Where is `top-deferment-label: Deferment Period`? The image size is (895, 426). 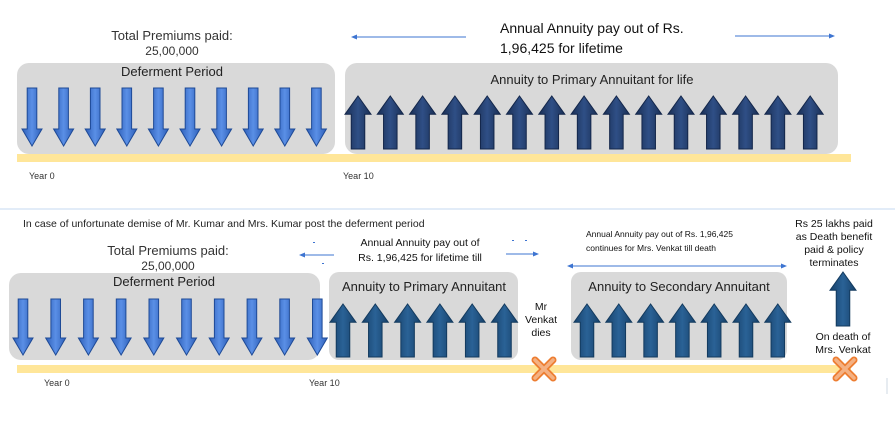 top-deferment-label: Deferment Period is located at coordinates (172, 71).